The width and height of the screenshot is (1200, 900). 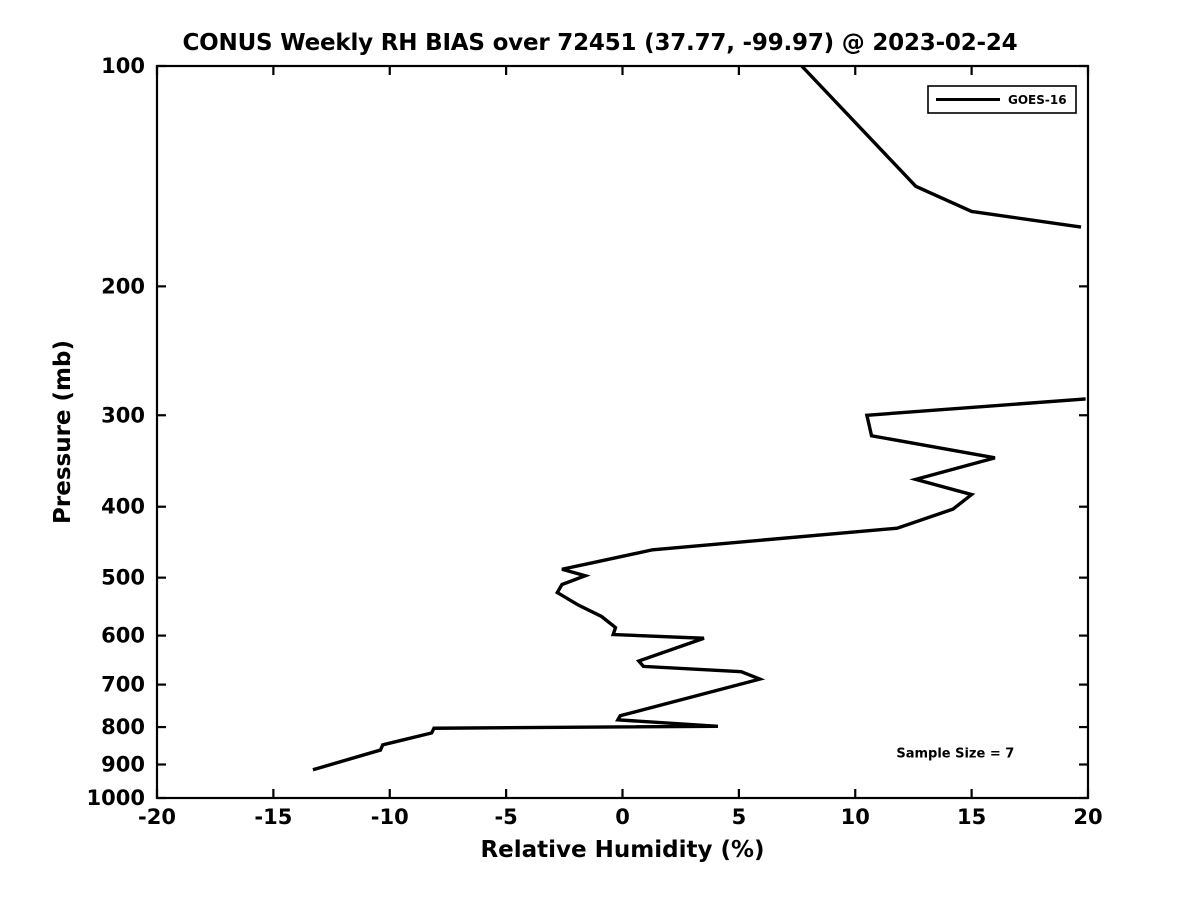 What do you see at coordinates (63, 432) in the screenshot?
I see `y-axis-title: Pressure (mb)` at bounding box center [63, 432].